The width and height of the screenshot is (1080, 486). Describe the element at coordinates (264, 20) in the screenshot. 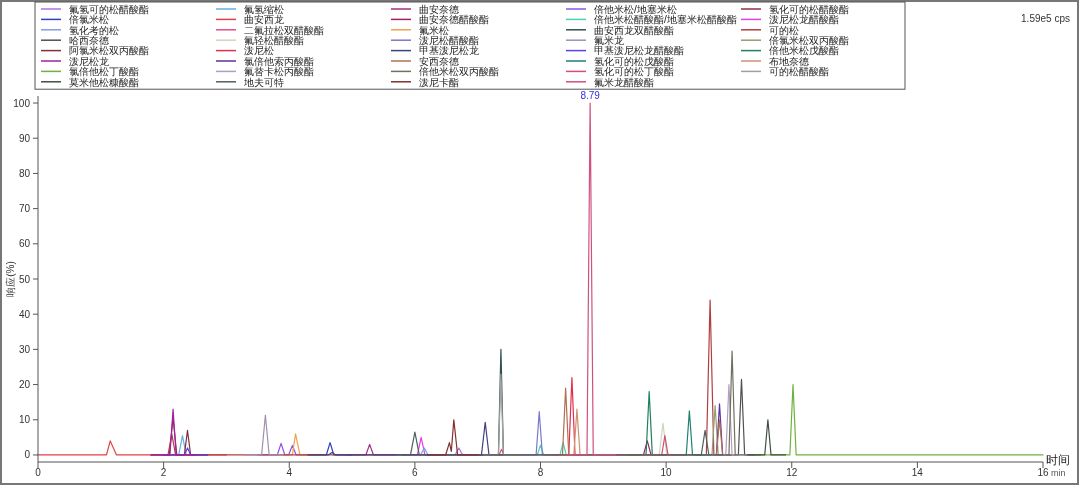

I see `legend-label: 曲安西龙` at that location.